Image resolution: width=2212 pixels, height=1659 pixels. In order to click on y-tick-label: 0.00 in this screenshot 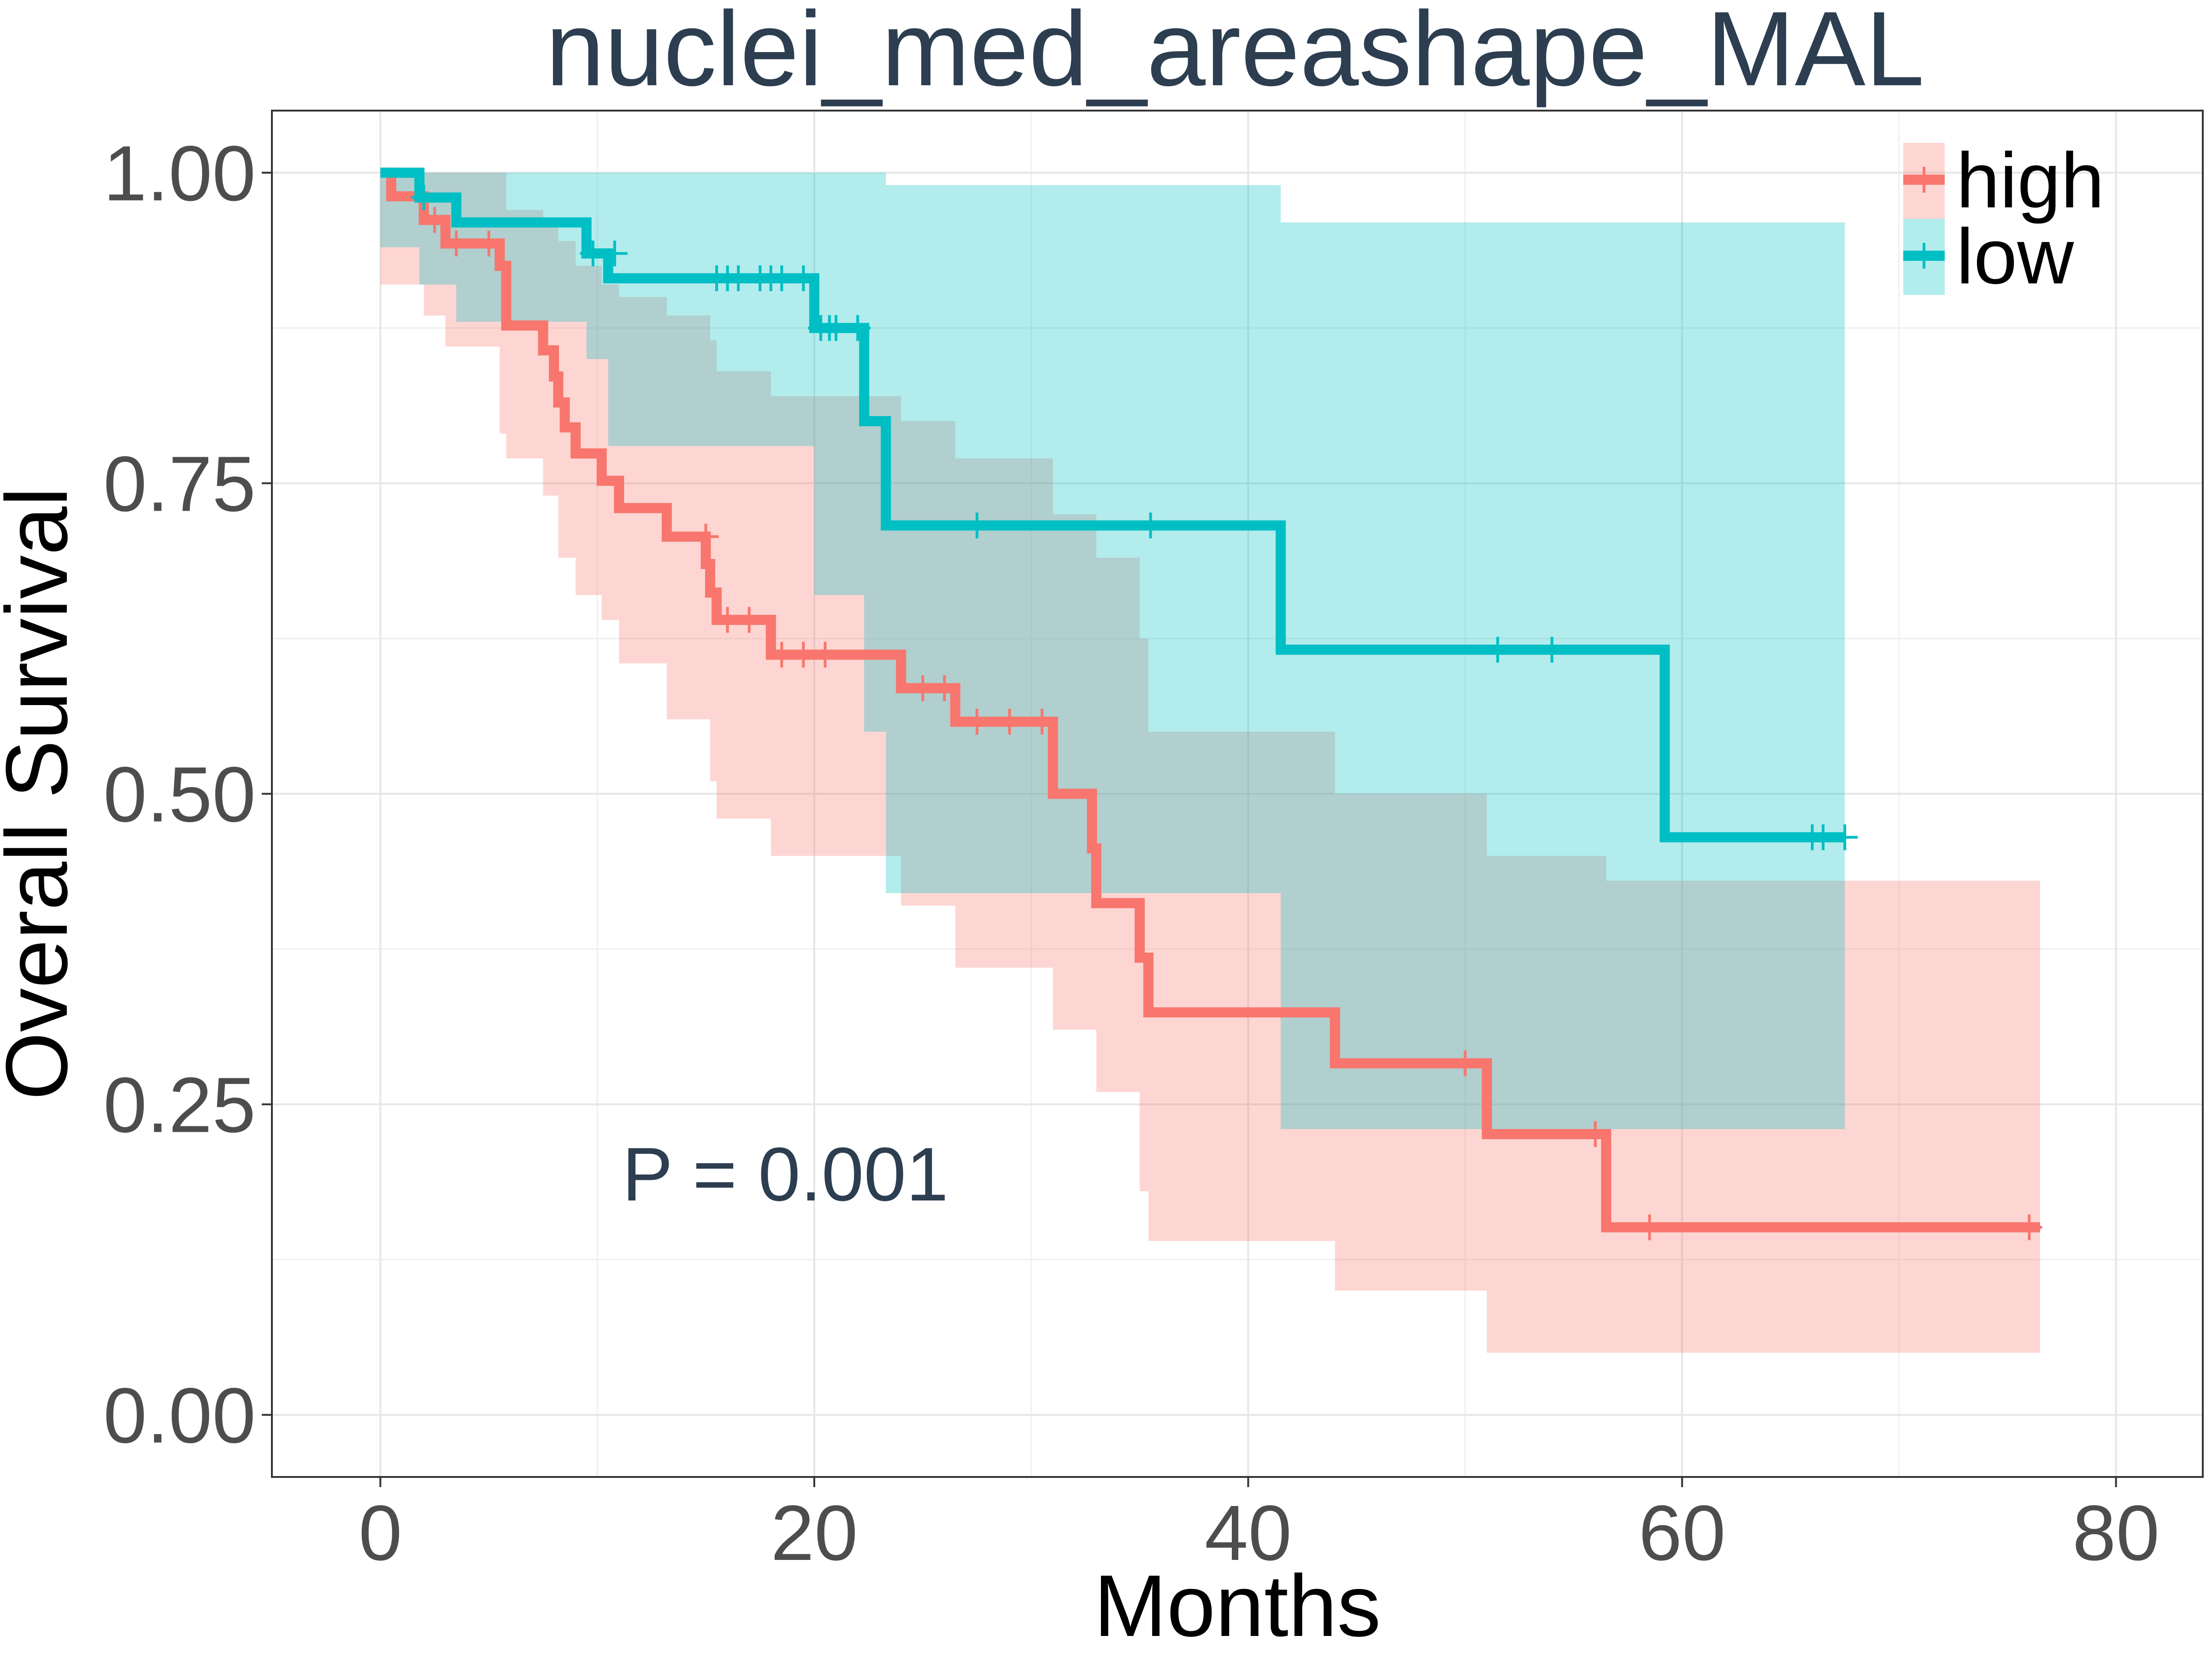, I will do `click(179, 1415)`.